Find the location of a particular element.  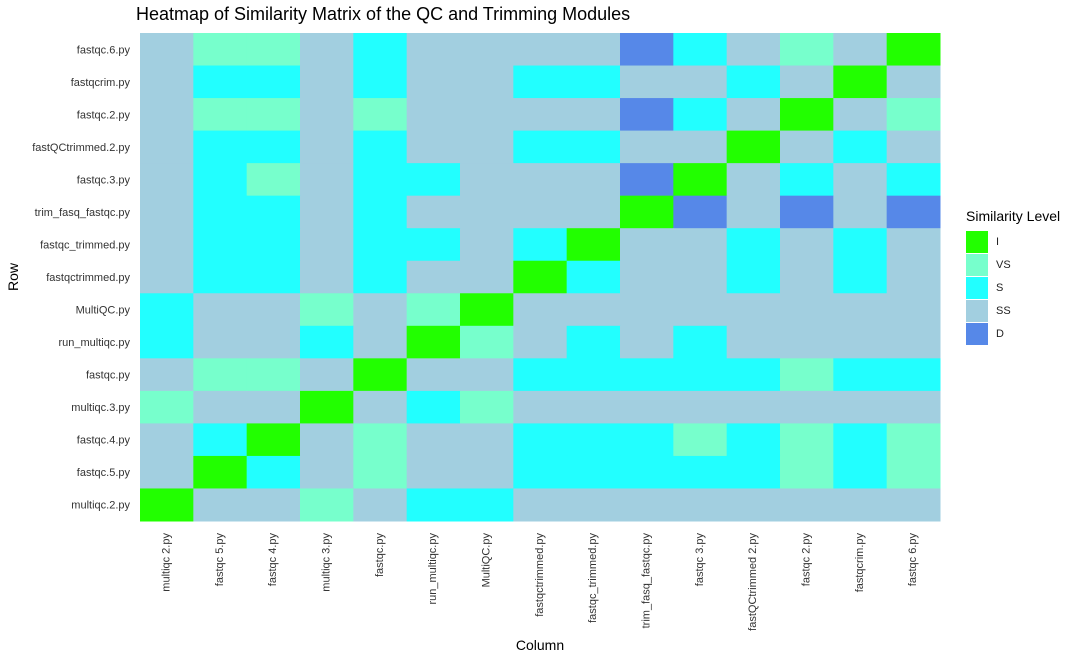

y-axis-title: Row is located at coordinates (13, 276).